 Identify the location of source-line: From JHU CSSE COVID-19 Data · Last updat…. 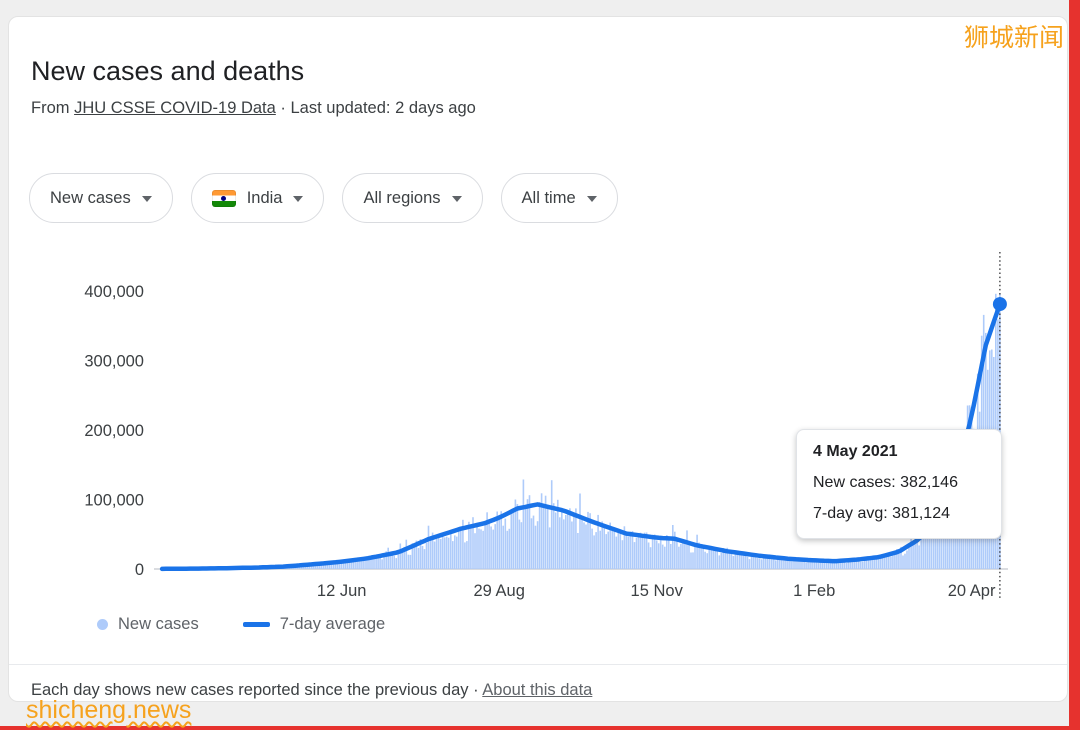
(549, 108).